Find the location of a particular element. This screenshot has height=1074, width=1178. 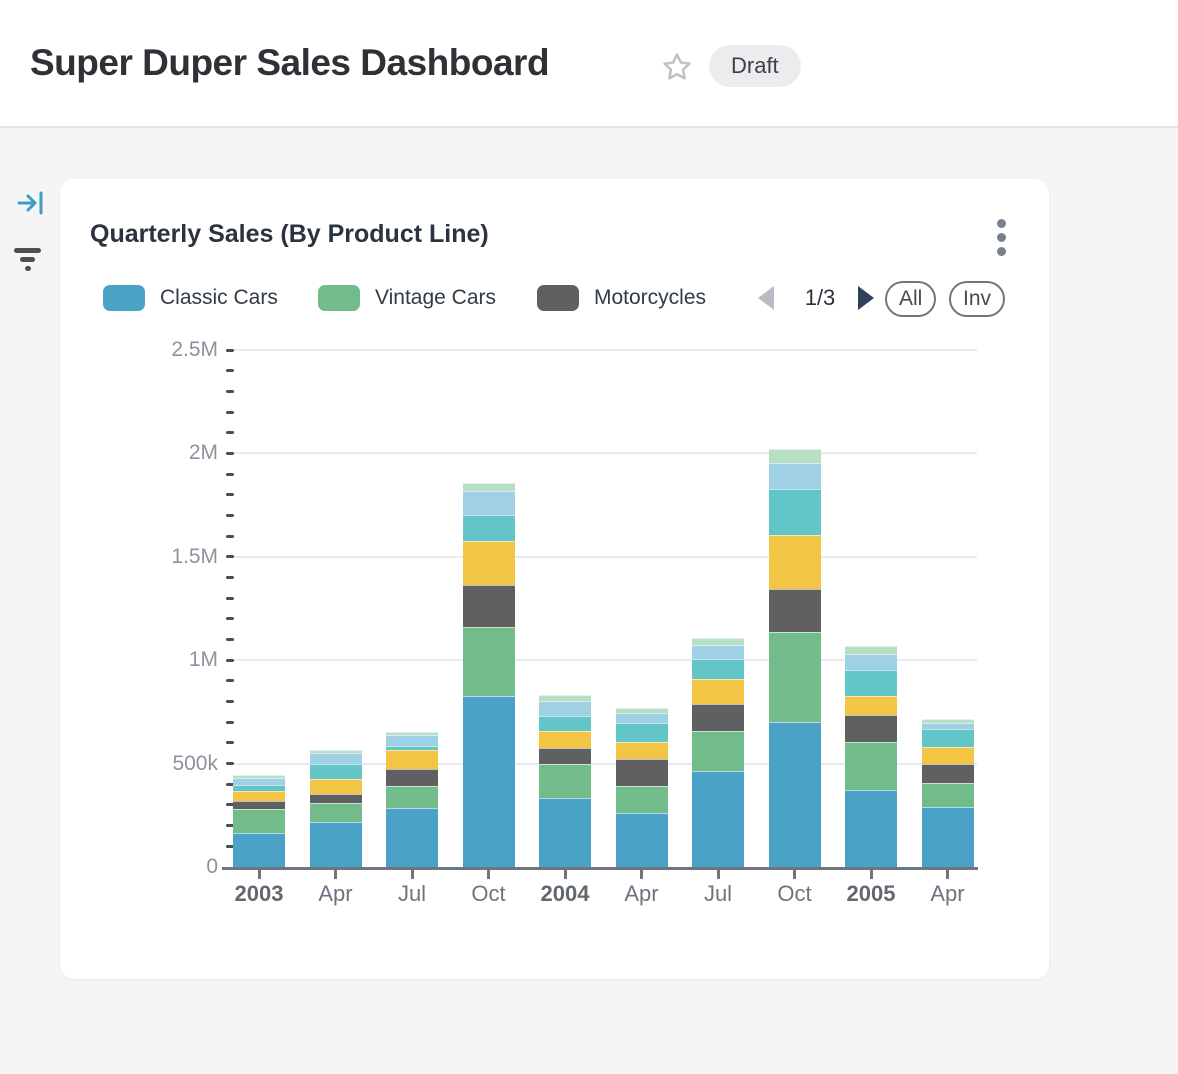

gridline is located at coordinates (602, 660).